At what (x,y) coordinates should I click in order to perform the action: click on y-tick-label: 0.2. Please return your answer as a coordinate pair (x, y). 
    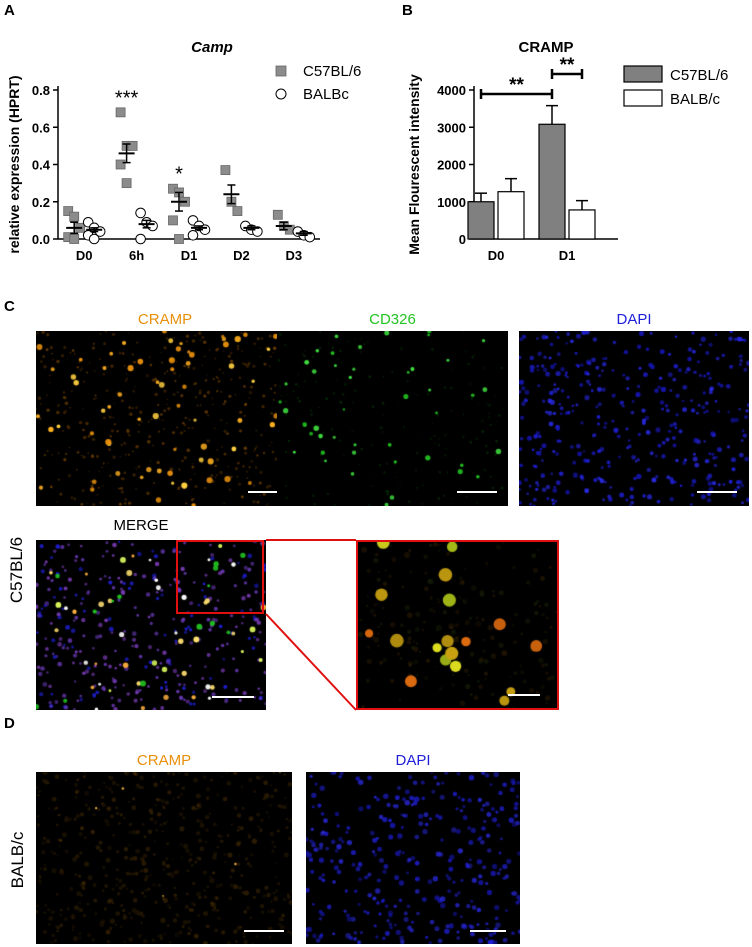
    Looking at the image, I should click on (41, 202).